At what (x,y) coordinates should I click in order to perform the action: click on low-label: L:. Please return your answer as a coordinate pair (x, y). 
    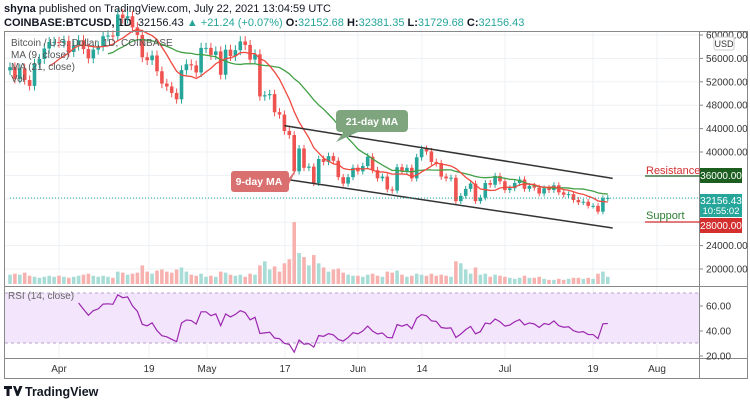
    Looking at the image, I should click on (412, 23).